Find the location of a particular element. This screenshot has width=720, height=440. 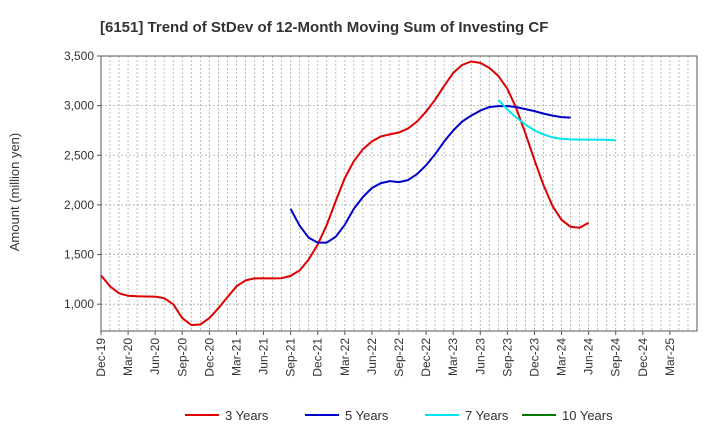

x-tick-label: Mar-23 is located at coordinates (453, 357).